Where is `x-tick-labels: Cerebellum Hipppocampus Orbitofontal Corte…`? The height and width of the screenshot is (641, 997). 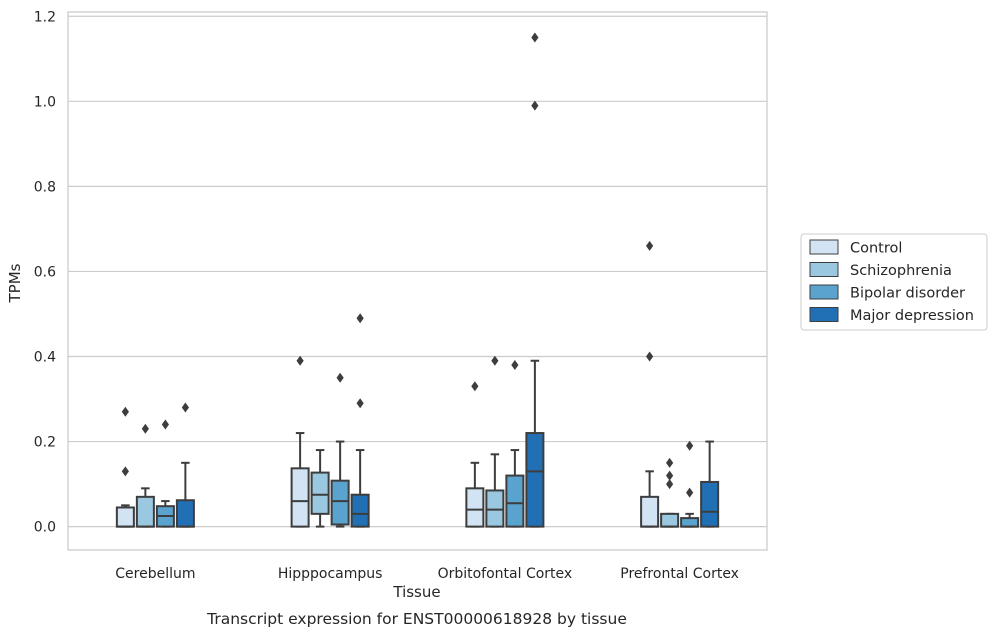
x-tick-labels: Cerebellum Hipppocampus Orbitofontal Corte… is located at coordinates (427, 574).